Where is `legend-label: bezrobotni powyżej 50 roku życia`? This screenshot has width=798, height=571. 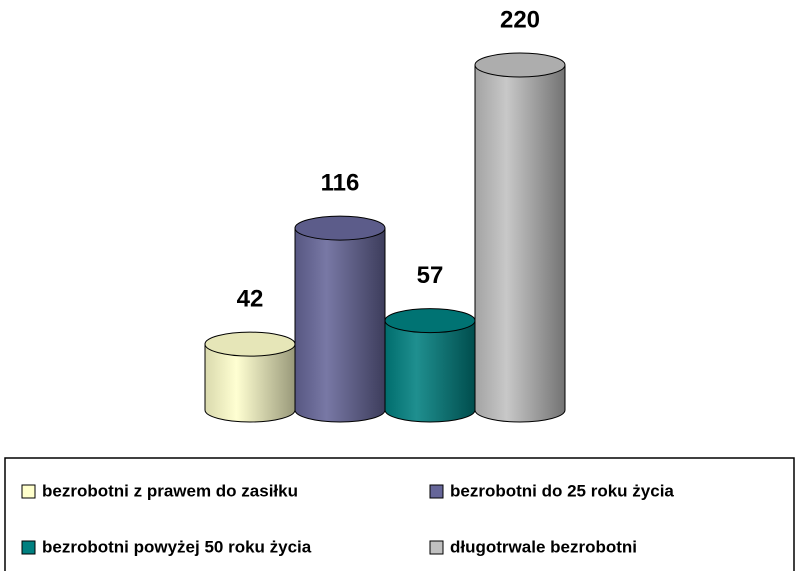 legend-label: bezrobotni powyżej 50 roku życia is located at coordinates (177, 546).